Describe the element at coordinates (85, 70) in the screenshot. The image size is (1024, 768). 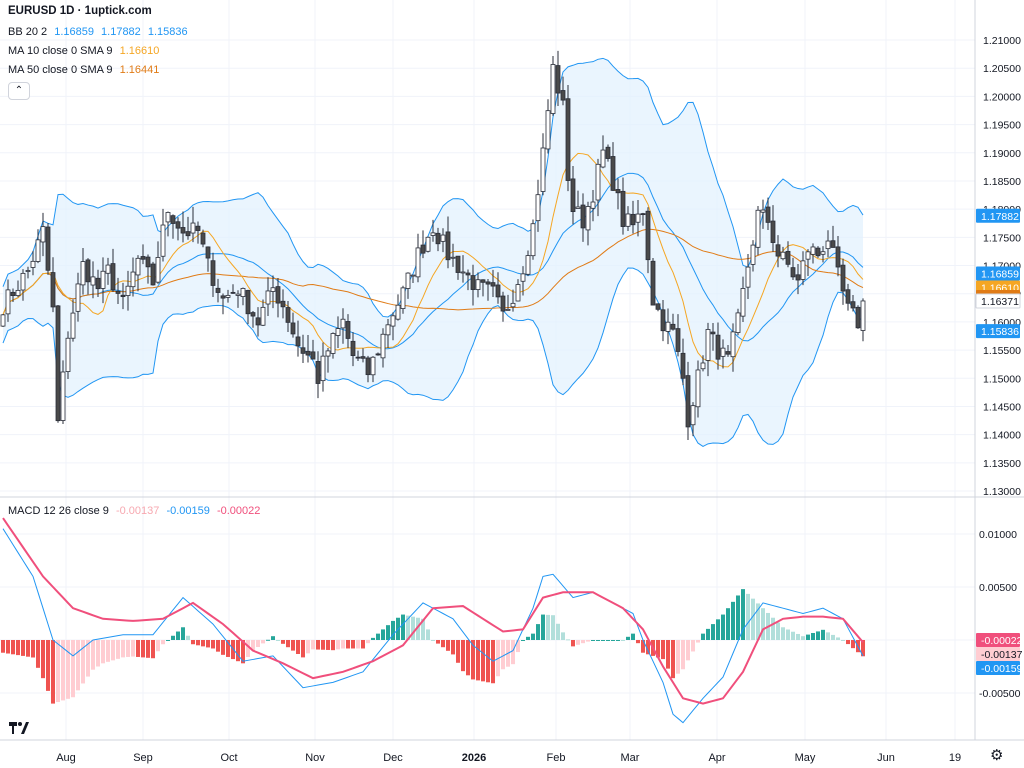
I see `legend-ma50-row: MA 50 close 0 SMA 9 1.16441` at that location.